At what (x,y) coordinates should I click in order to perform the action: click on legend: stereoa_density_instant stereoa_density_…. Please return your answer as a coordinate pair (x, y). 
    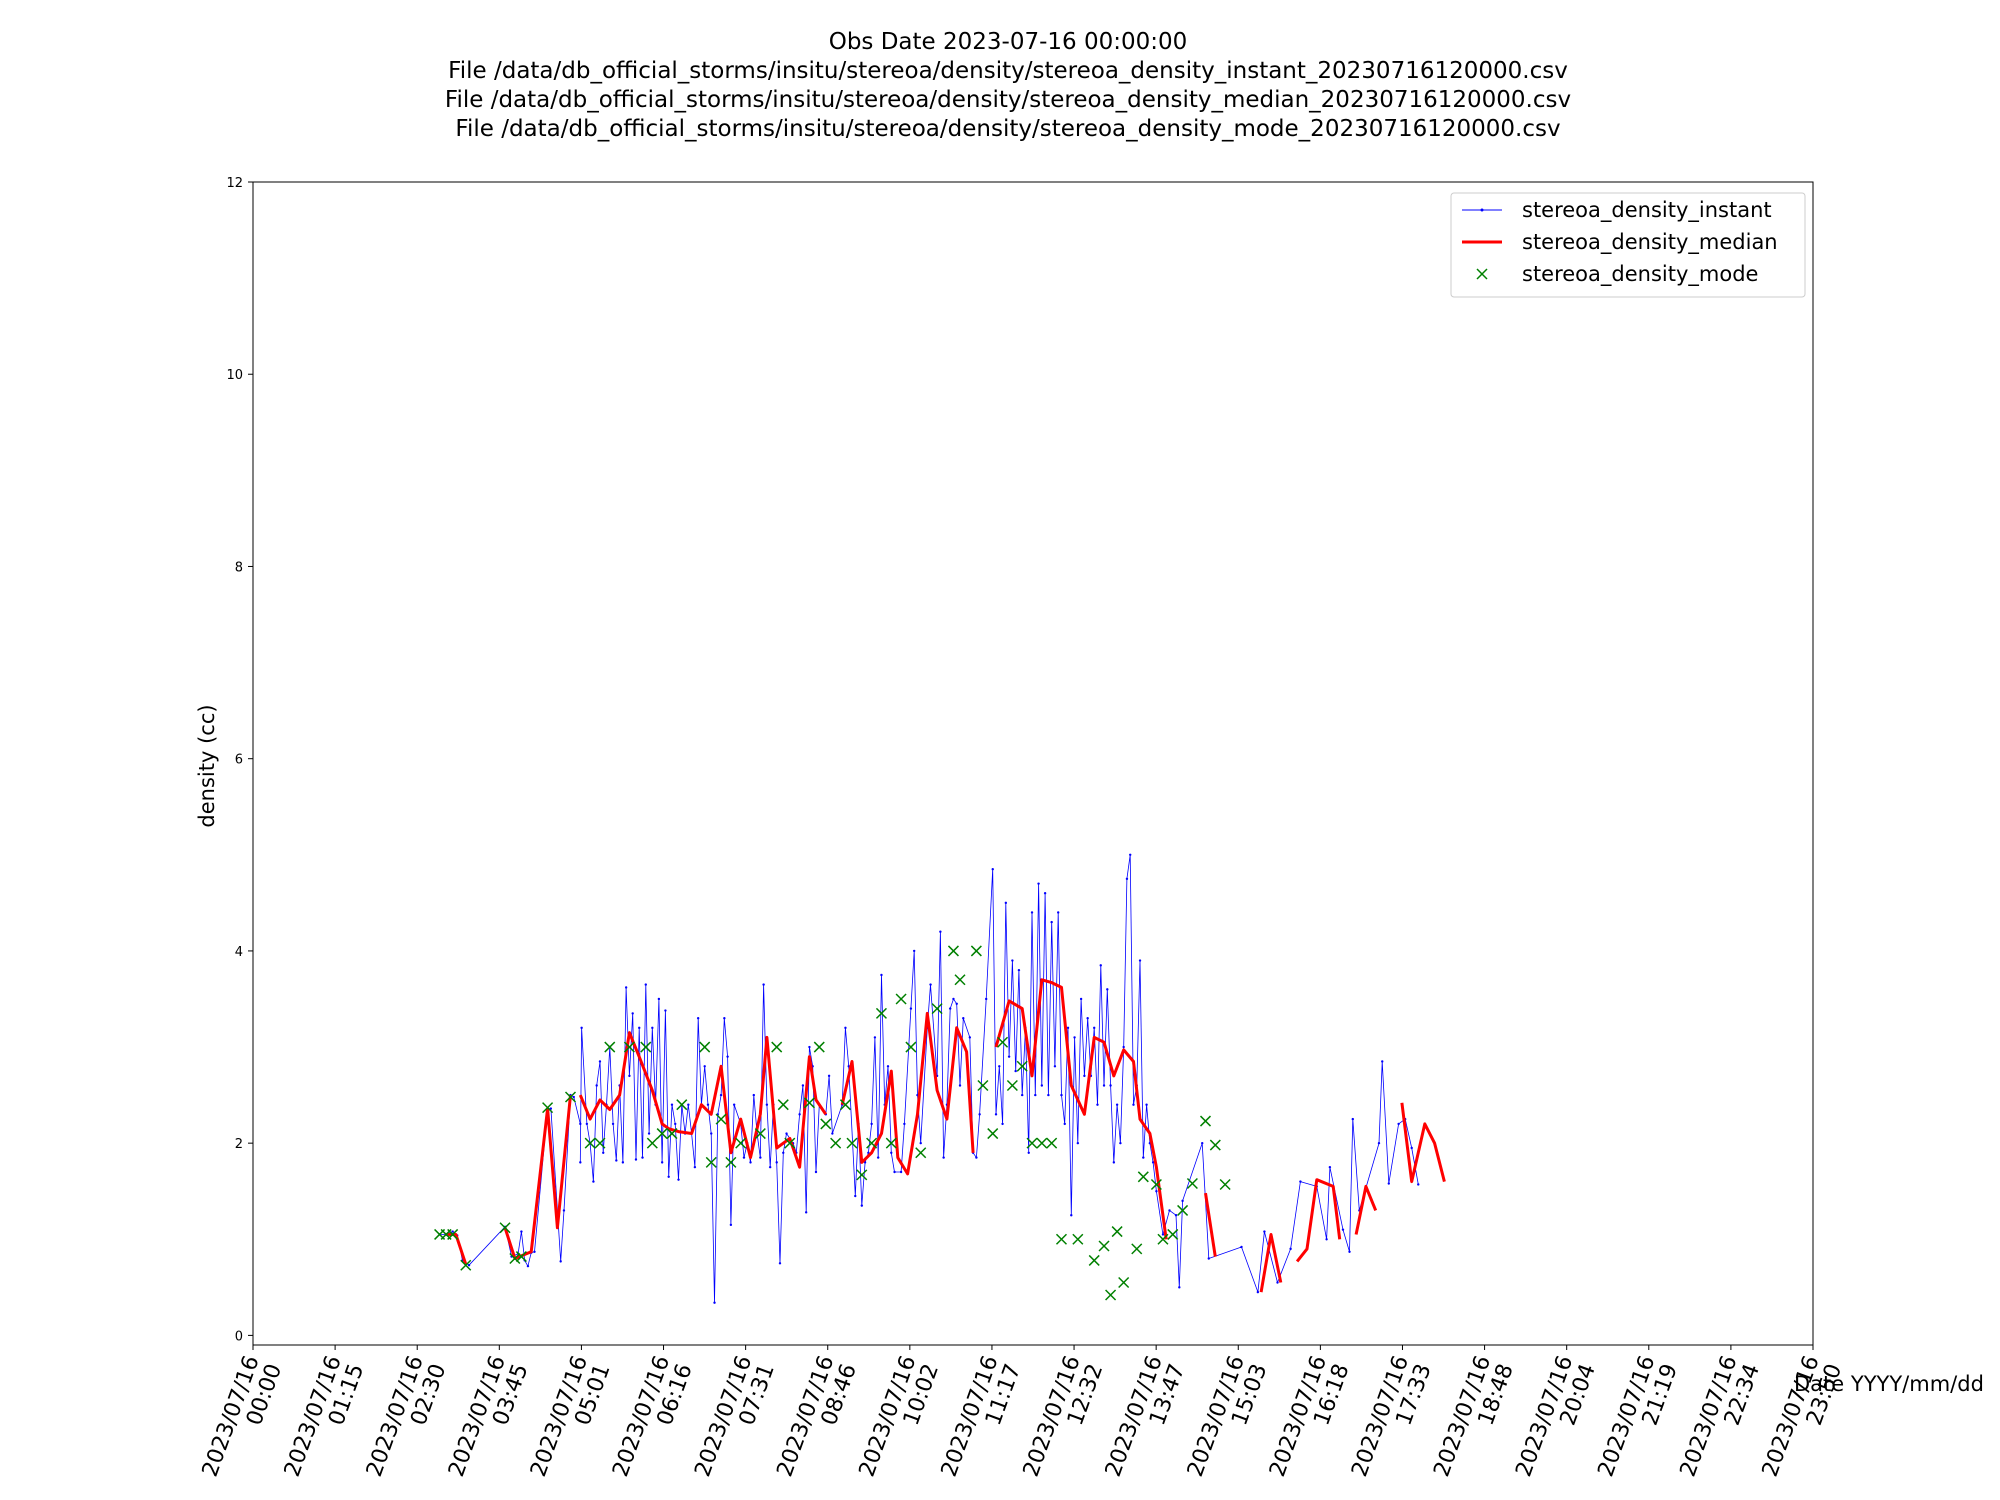
    Looking at the image, I should click on (1628, 245).